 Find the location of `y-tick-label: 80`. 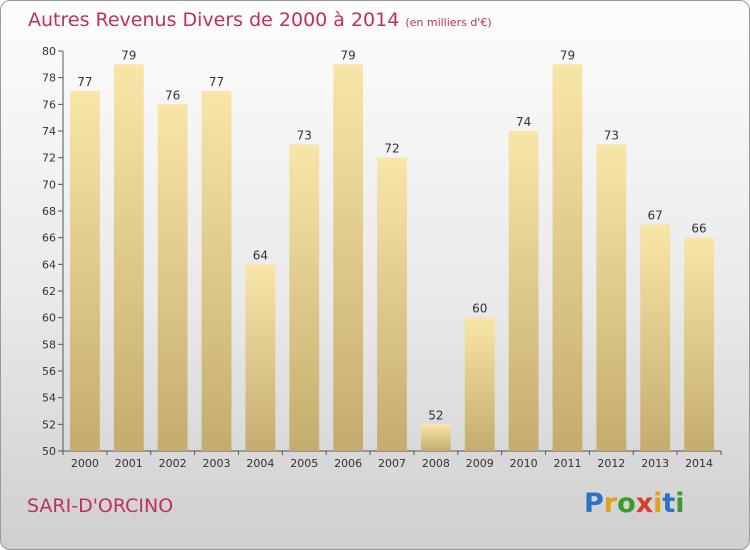

y-tick-label: 80 is located at coordinates (49, 51).